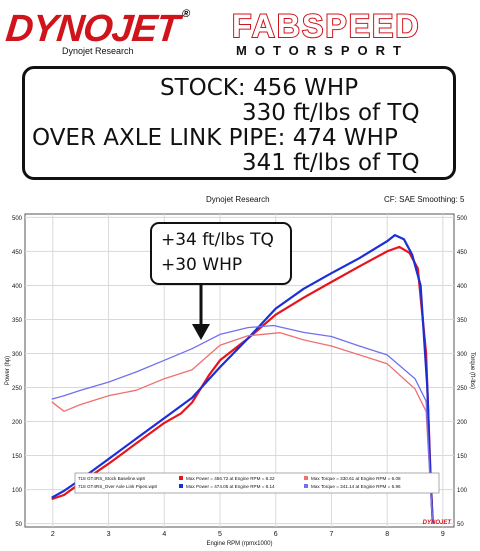  Describe the element at coordinates (472, 370) in the screenshot. I see `y-axis-label-right: Torque (ft-lbs)` at that location.